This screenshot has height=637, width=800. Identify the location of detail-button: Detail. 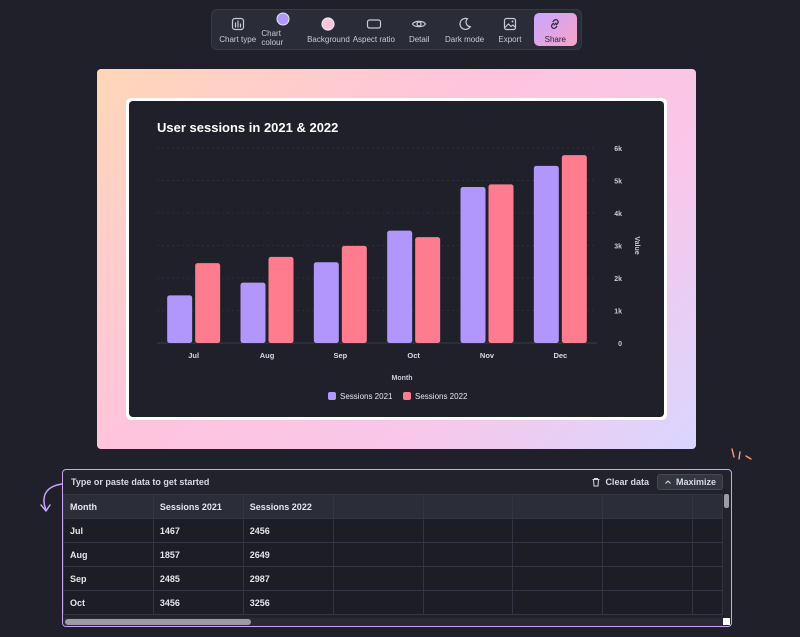
(419, 29).